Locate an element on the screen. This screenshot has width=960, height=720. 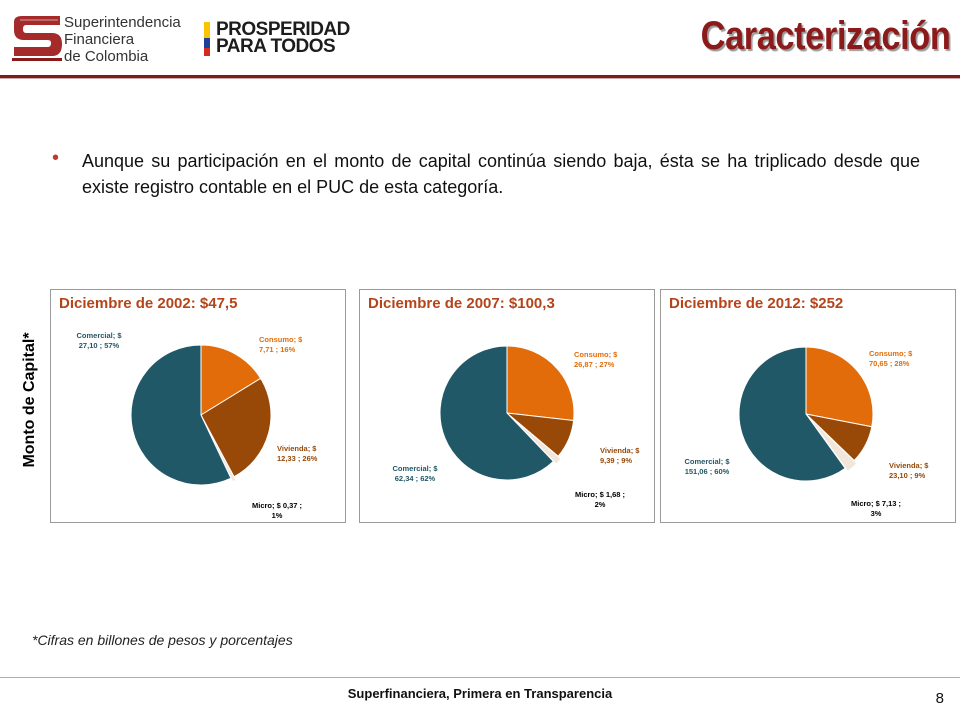
data-label-vivienda: Vivienda; $12,33 ; 26% is located at coordinates (297, 453).